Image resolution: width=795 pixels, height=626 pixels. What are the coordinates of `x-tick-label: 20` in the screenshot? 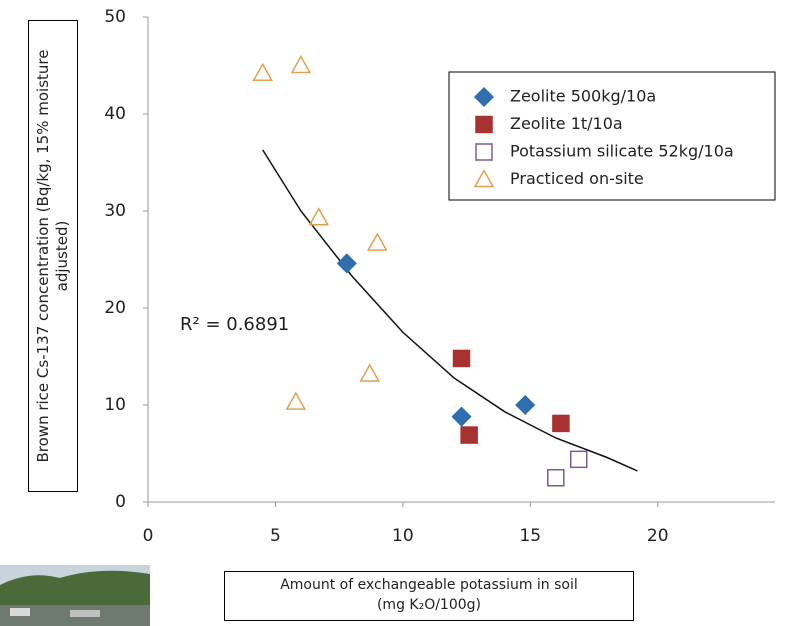 It's located at (658, 536).